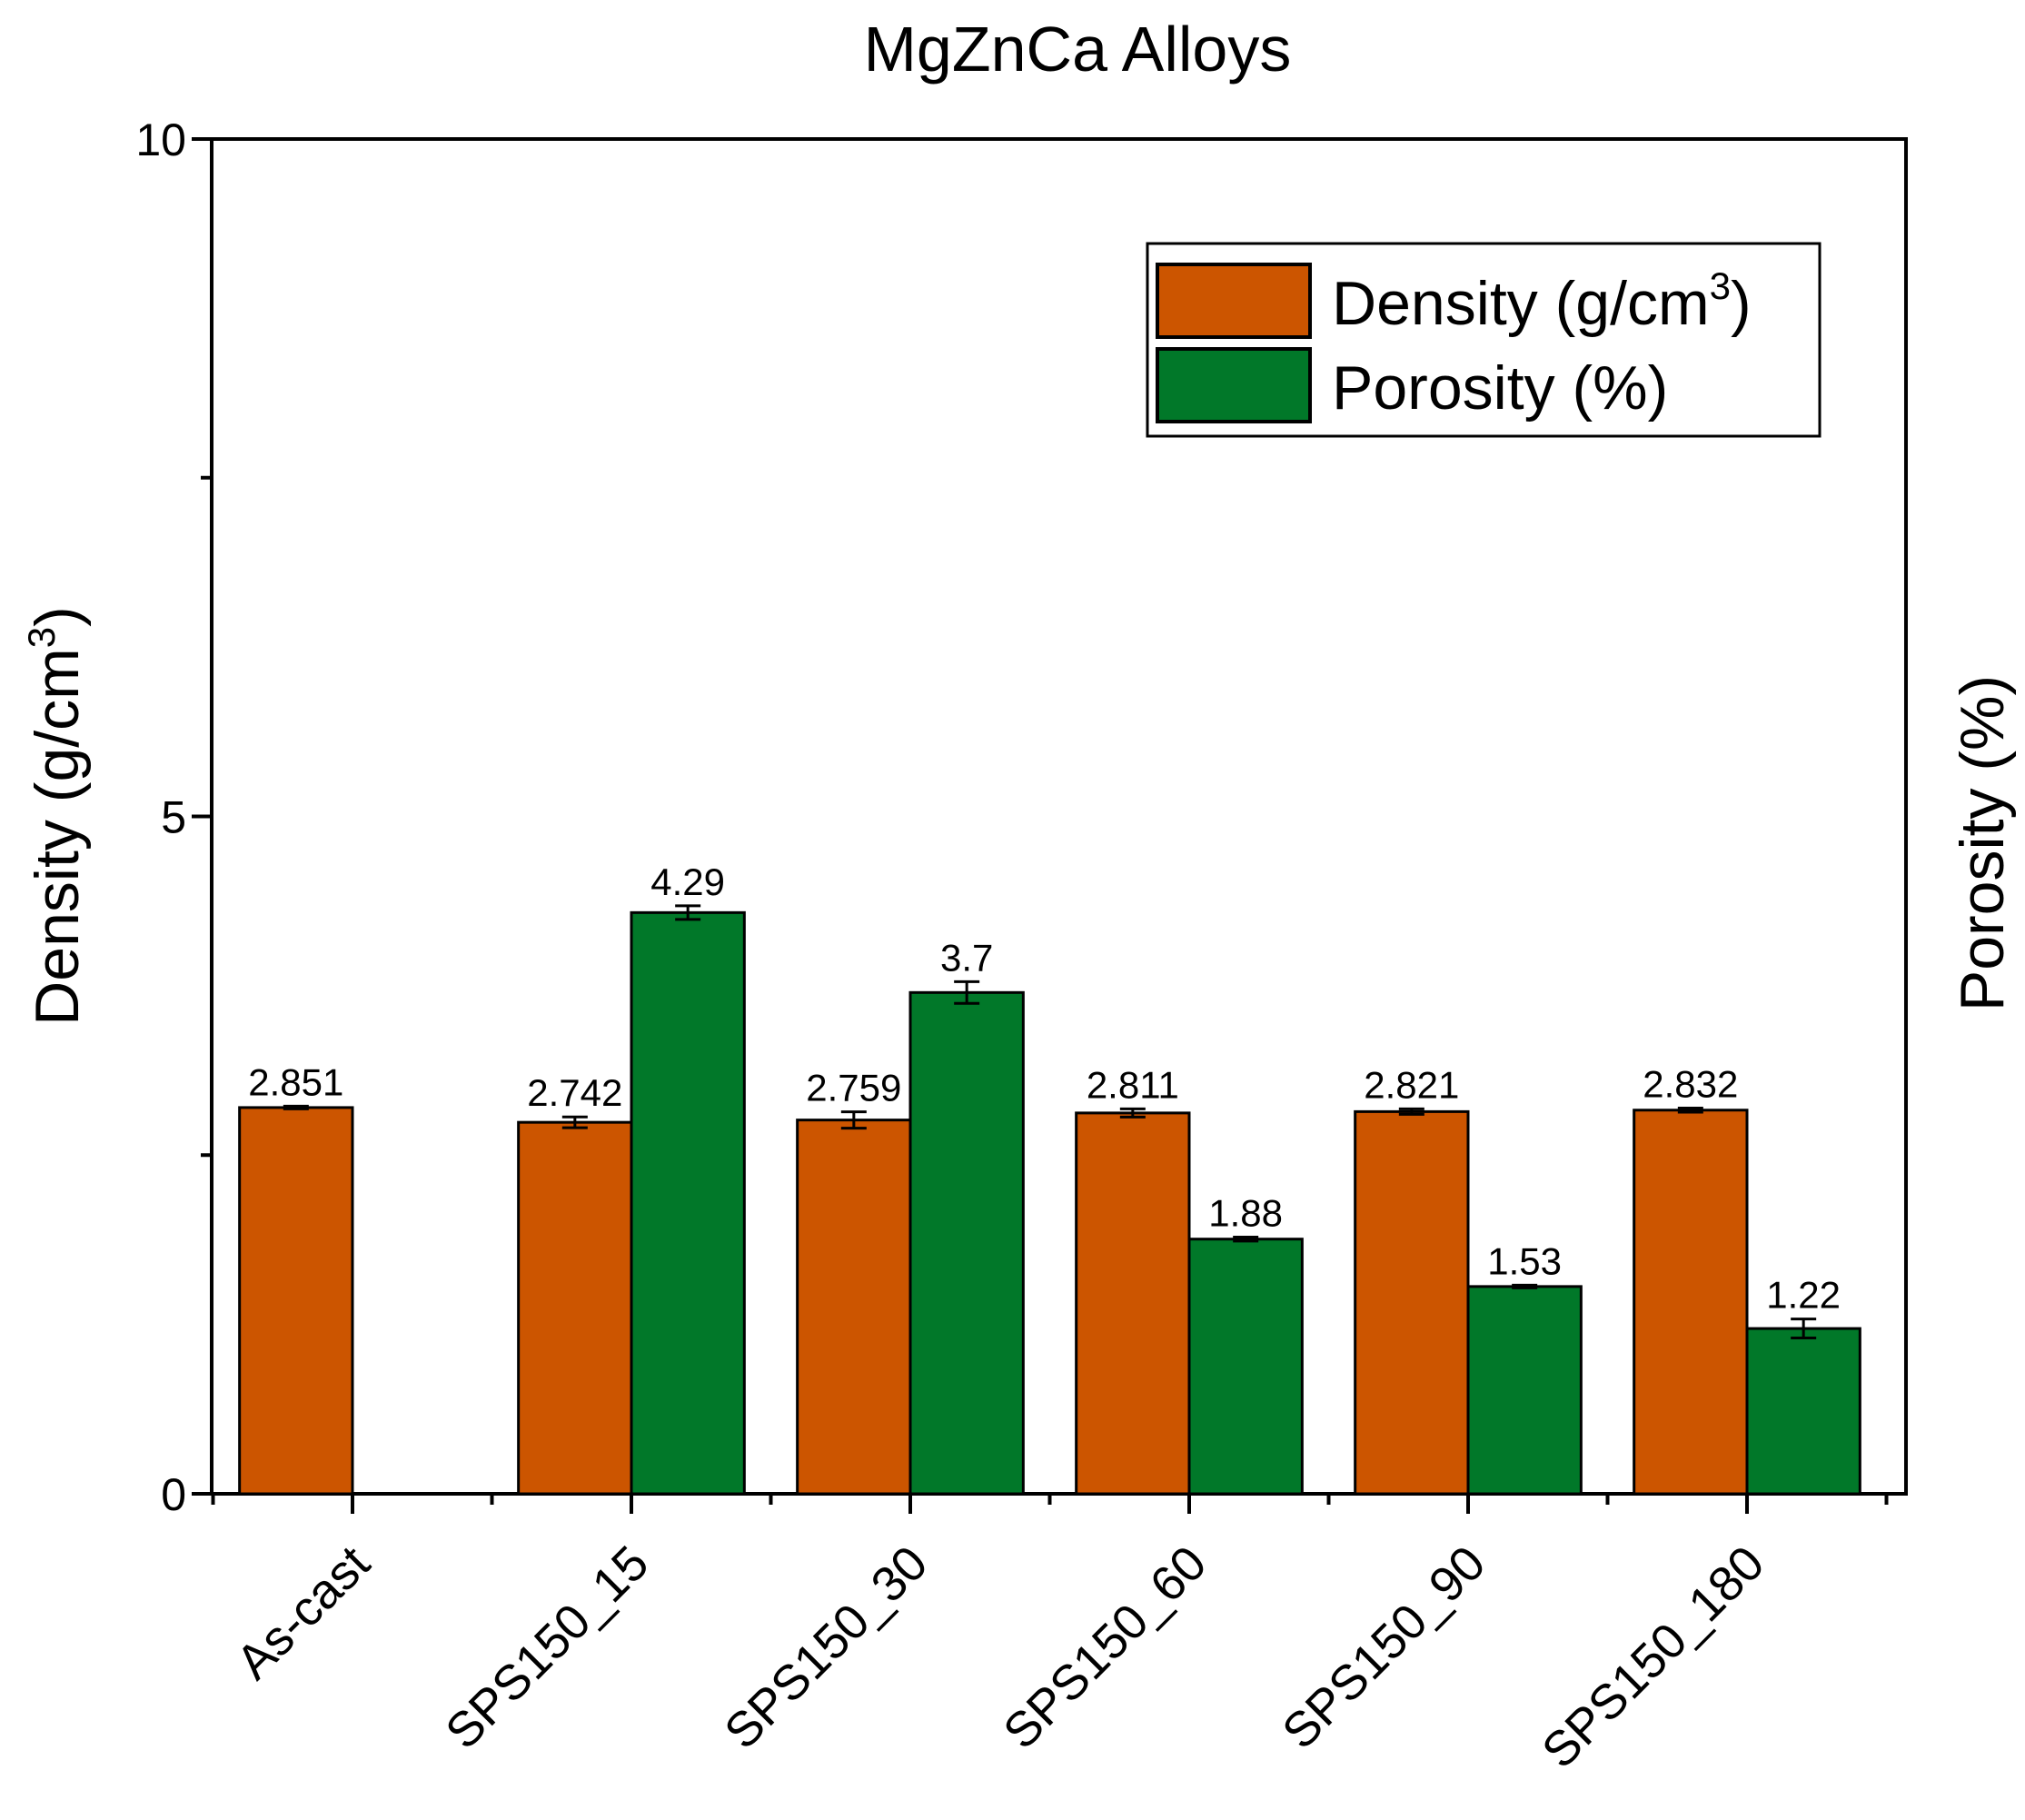 Image resolution: width=2025 pixels, height=1820 pixels. What do you see at coordinates (174, 1495) in the screenshot?
I see `y-tick-label: 0` at bounding box center [174, 1495].